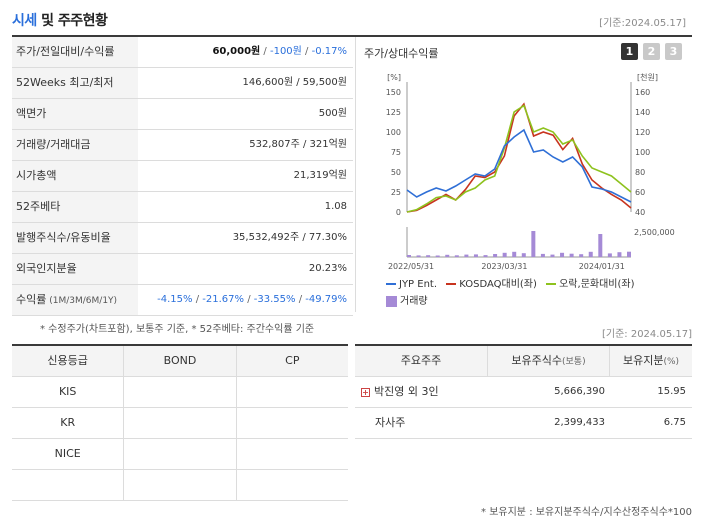 This screenshot has width=702, height=525. What do you see at coordinates (504, 266) in the screenshot?
I see `x-tick-label: 2023/03/31` at bounding box center [504, 266].